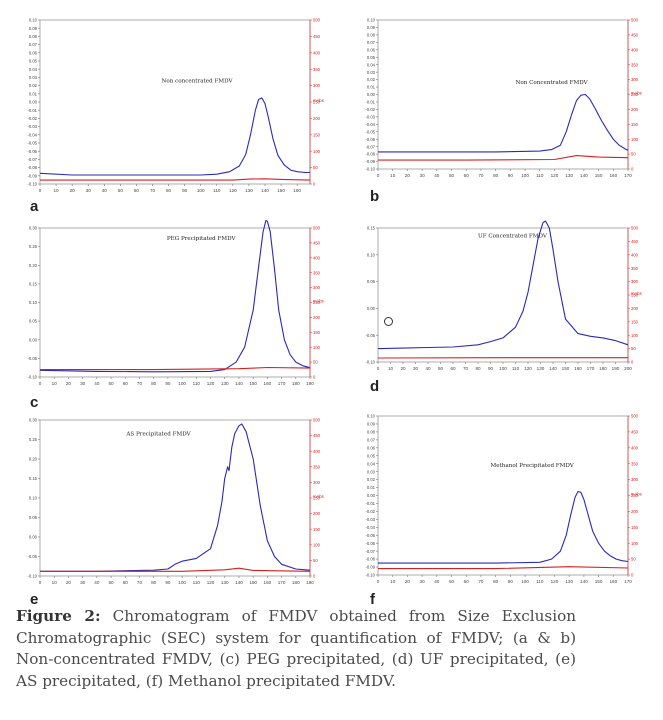 The height and width of the screenshot is (720, 663). Describe the element at coordinates (388, 321) in the screenshot. I see `selection-handle-icon` at that location.